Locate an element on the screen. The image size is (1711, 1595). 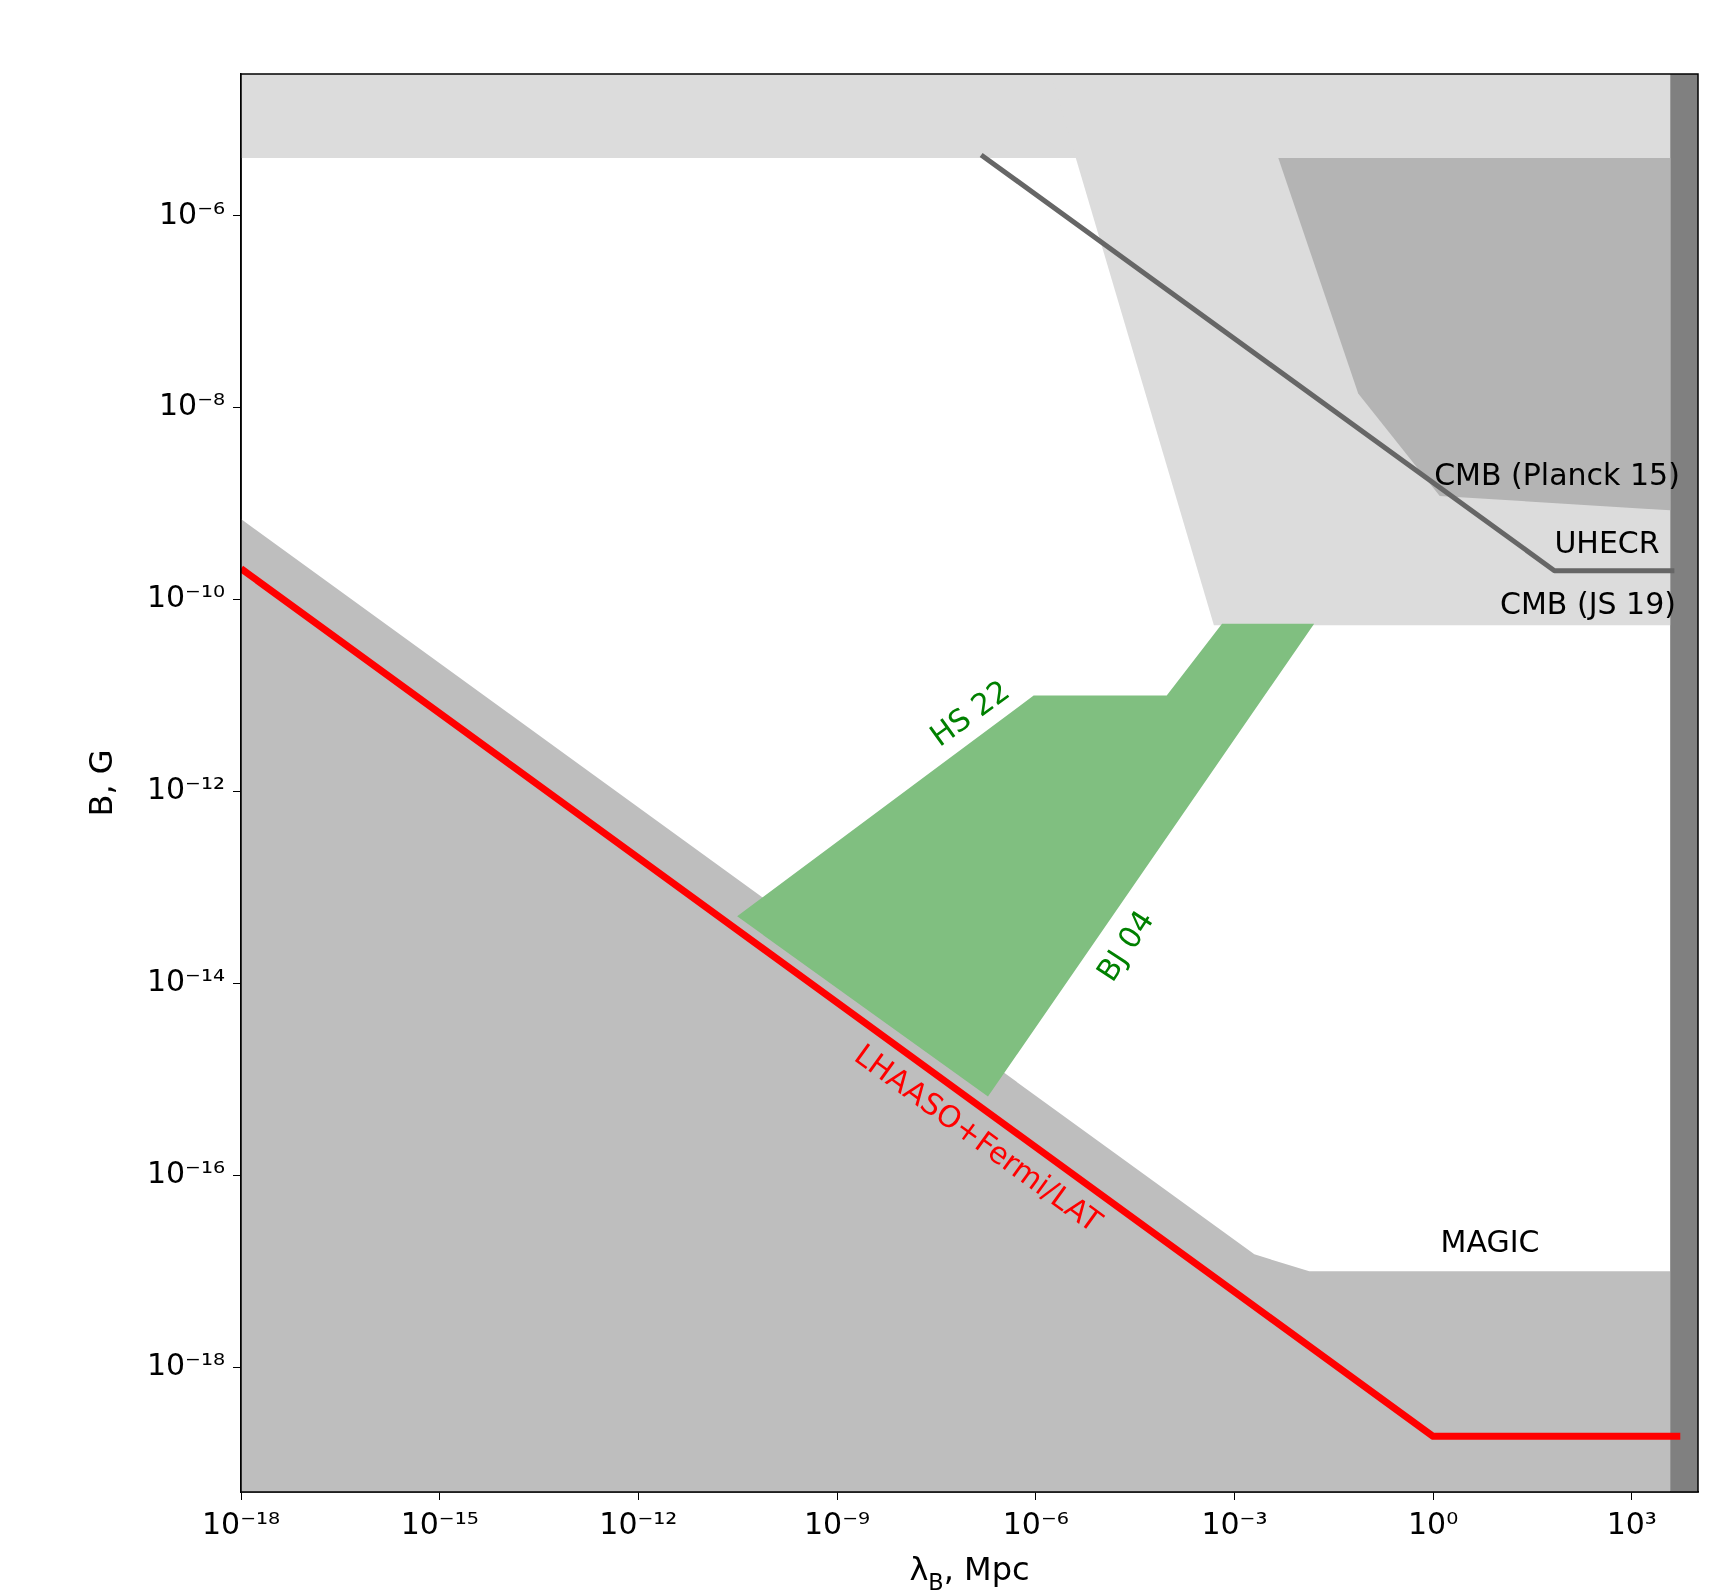
y-tick-label: 10⁻¹⁴ is located at coordinates (185, 981).